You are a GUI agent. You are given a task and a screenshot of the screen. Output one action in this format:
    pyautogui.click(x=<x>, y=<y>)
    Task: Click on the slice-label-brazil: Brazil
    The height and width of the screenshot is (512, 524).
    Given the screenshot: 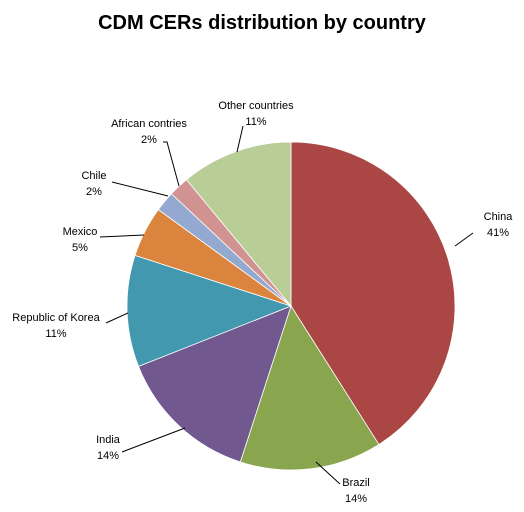 What is the action you would take?
    pyautogui.click(x=356, y=483)
    